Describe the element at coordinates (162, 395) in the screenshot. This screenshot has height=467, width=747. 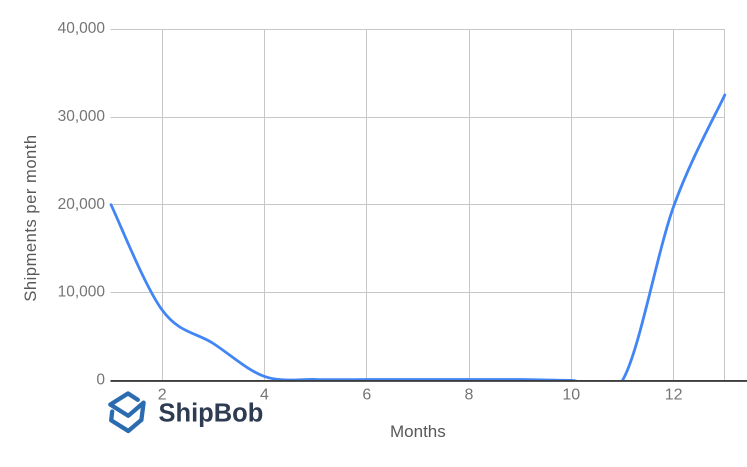
I see `svg-text: 2` at that location.